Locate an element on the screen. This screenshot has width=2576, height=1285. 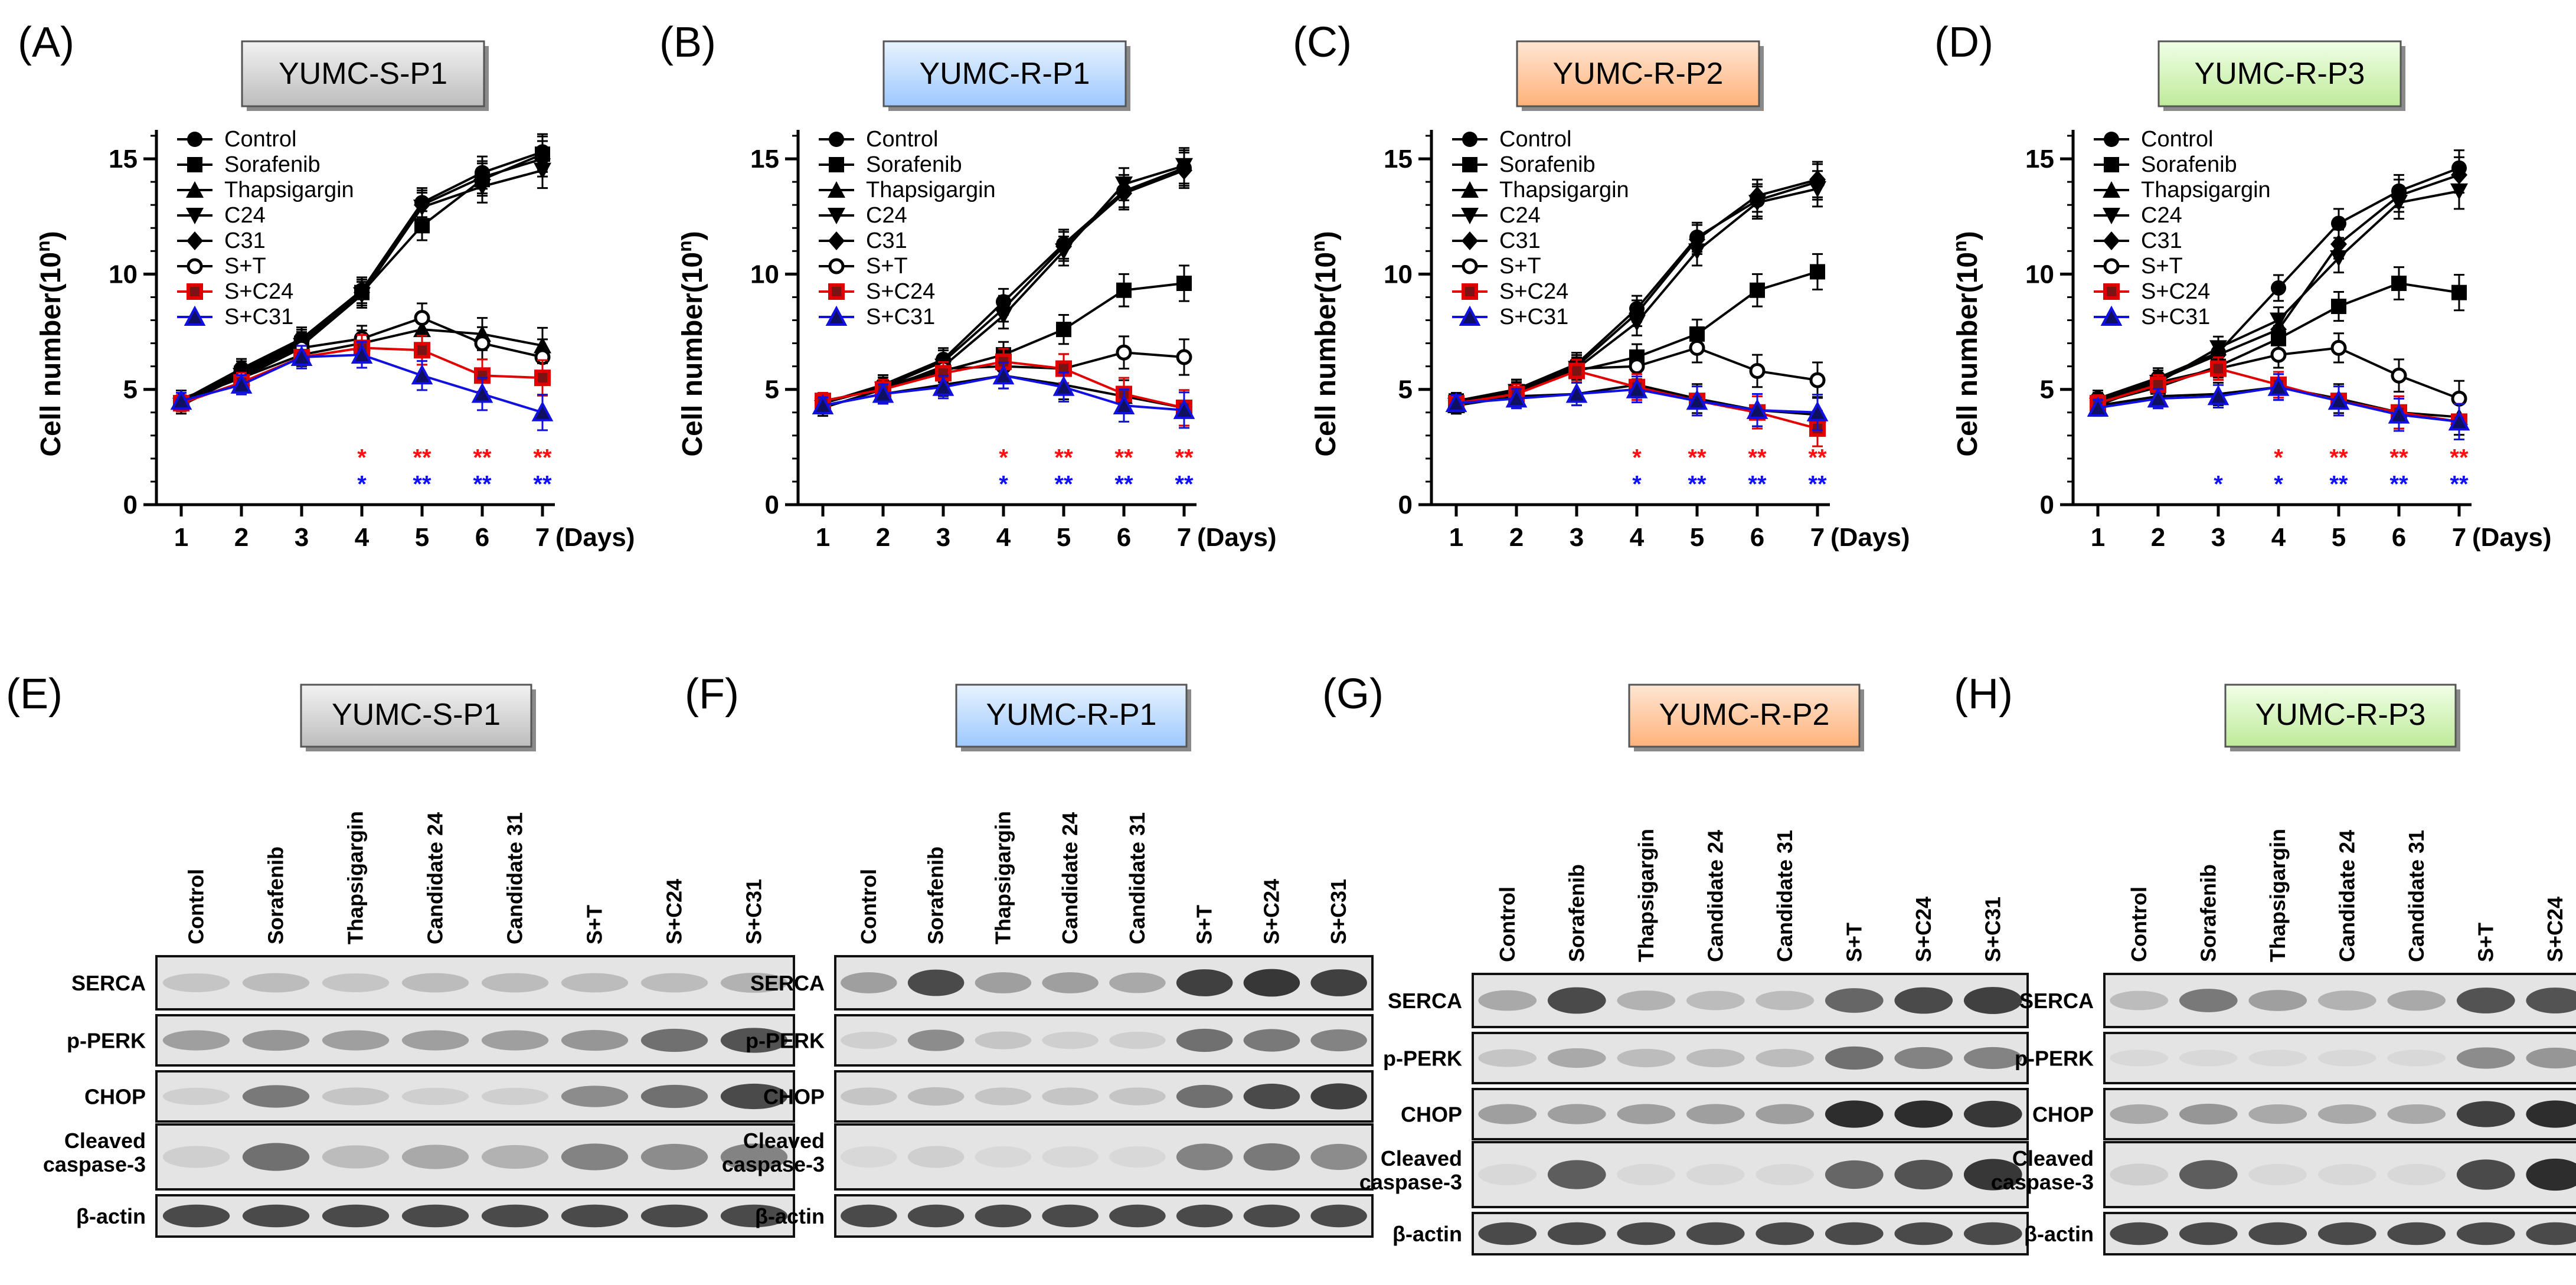
y-axis-label-close: ) is located at coordinates (51, 235).